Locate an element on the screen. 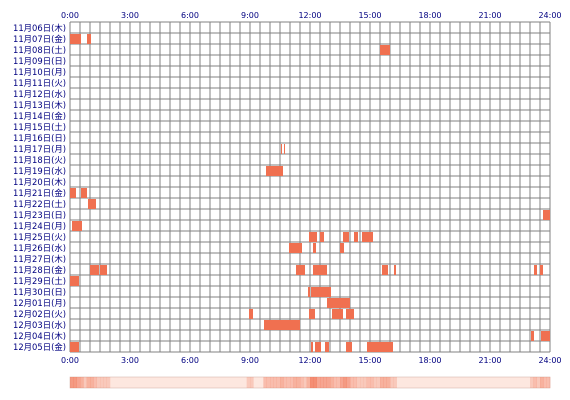 The height and width of the screenshot is (400, 570). x-tick-label: 6:00 is located at coordinates (190, 360).